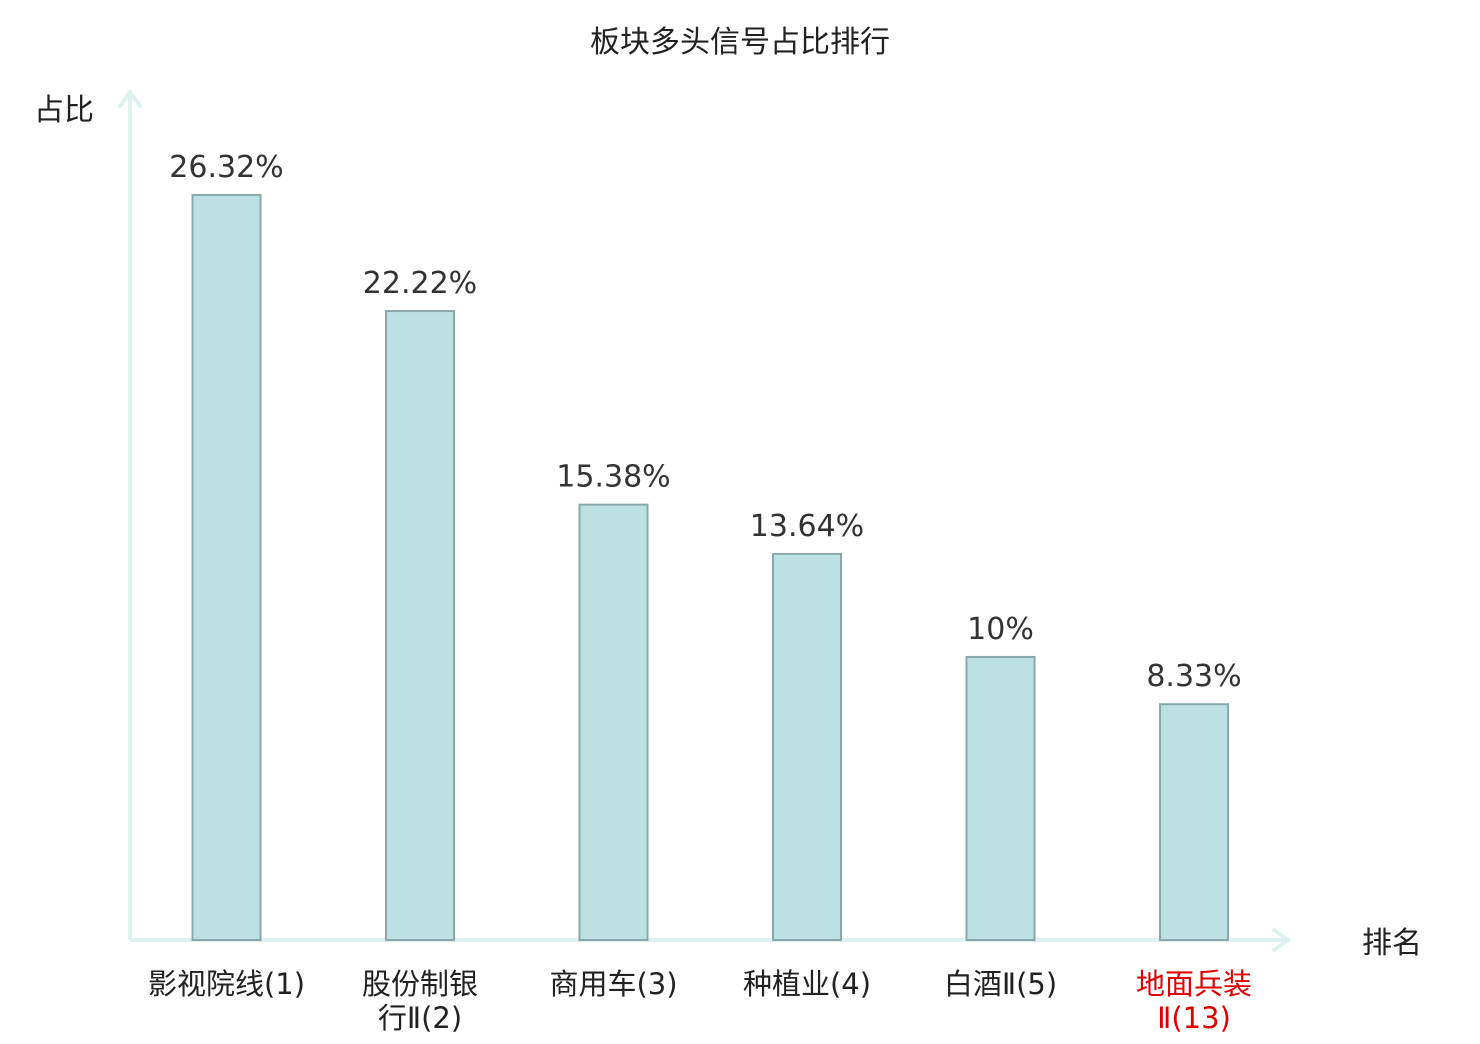 This screenshot has width=1480, height=1044. Describe the element at coordinates (420, 984) in the screenshot. I see `x-tick-label: 股份制银` at that location.